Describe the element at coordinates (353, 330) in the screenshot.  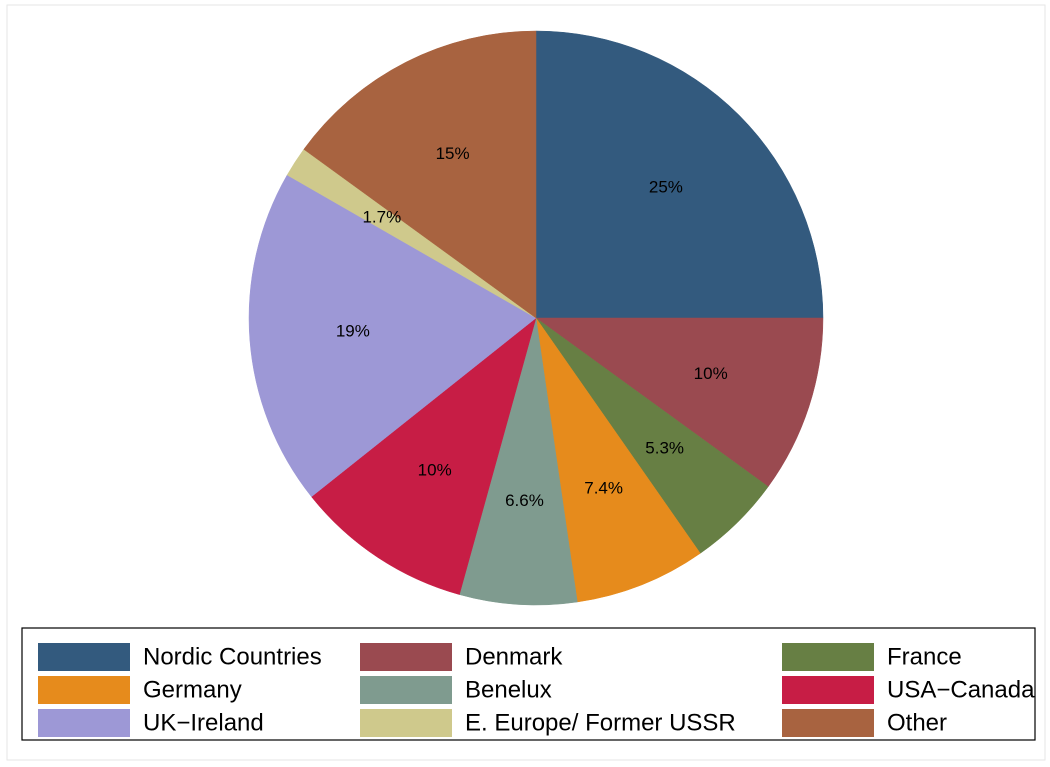
I see `slice-label: 19%` at that location.